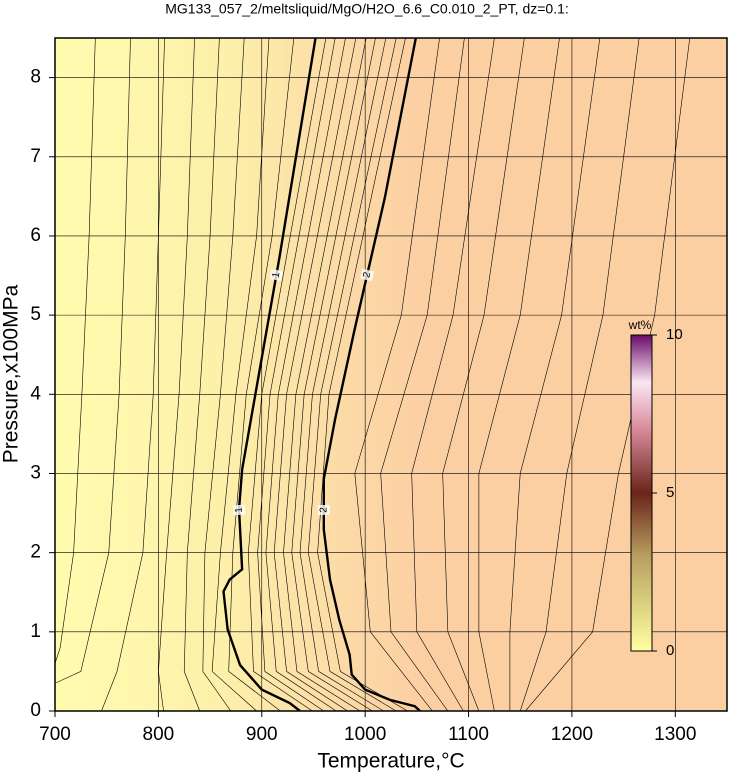  What do you see at coordinates (390, 761) in the screenshot?
I see `x-axis-label: Temperature,°C` at bounding box center [390, 761].